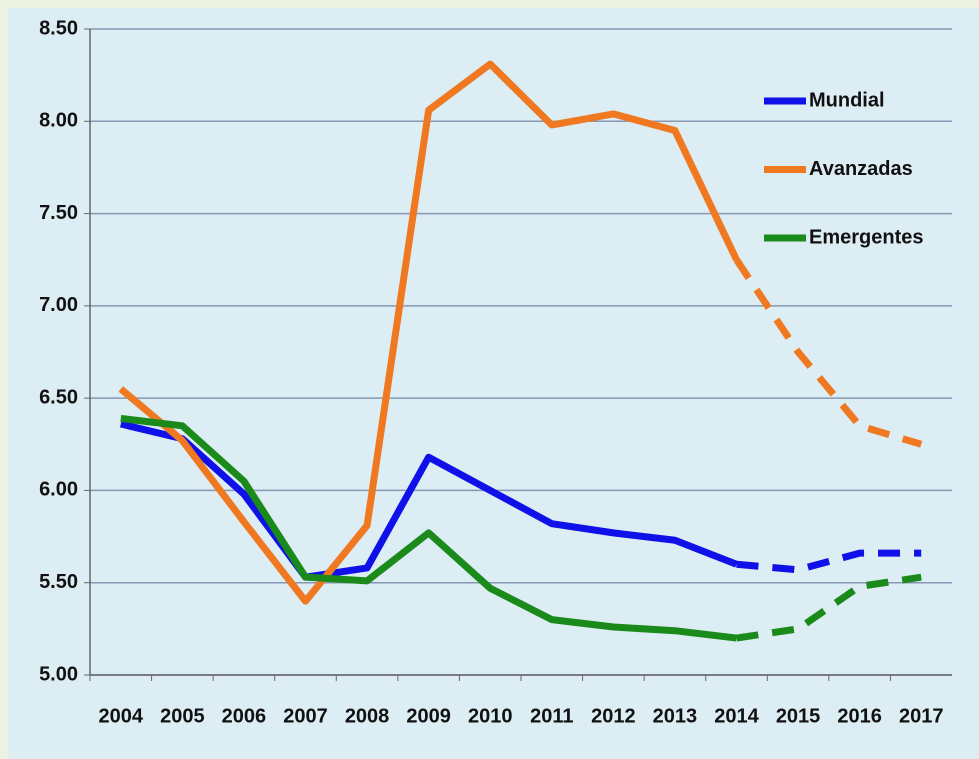 This screenshot has height=759, width=979. I want to click on line, so click(428, 500).